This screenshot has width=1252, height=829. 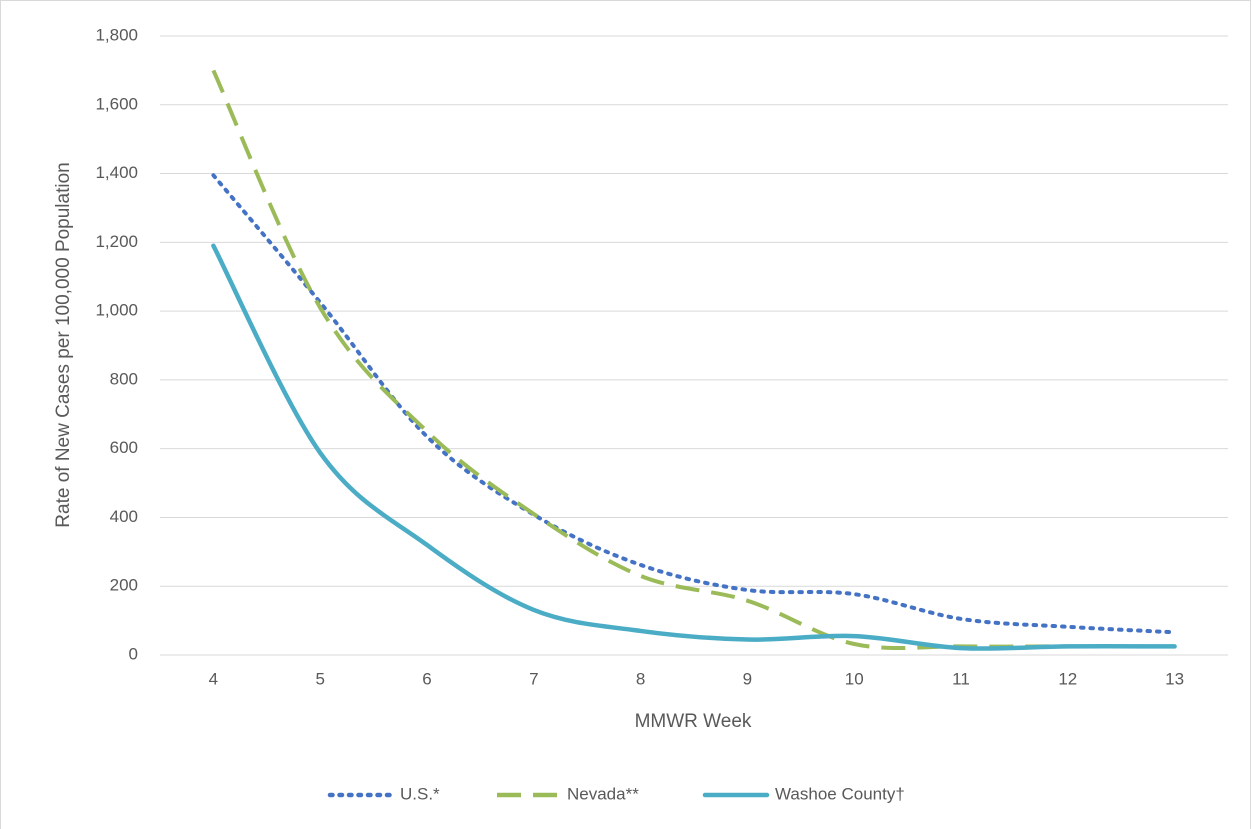 What do you see at coordinates (840, 793) in the screenshot?
I see `legend-label: Washoe County†` at bounding box center [840, 793].